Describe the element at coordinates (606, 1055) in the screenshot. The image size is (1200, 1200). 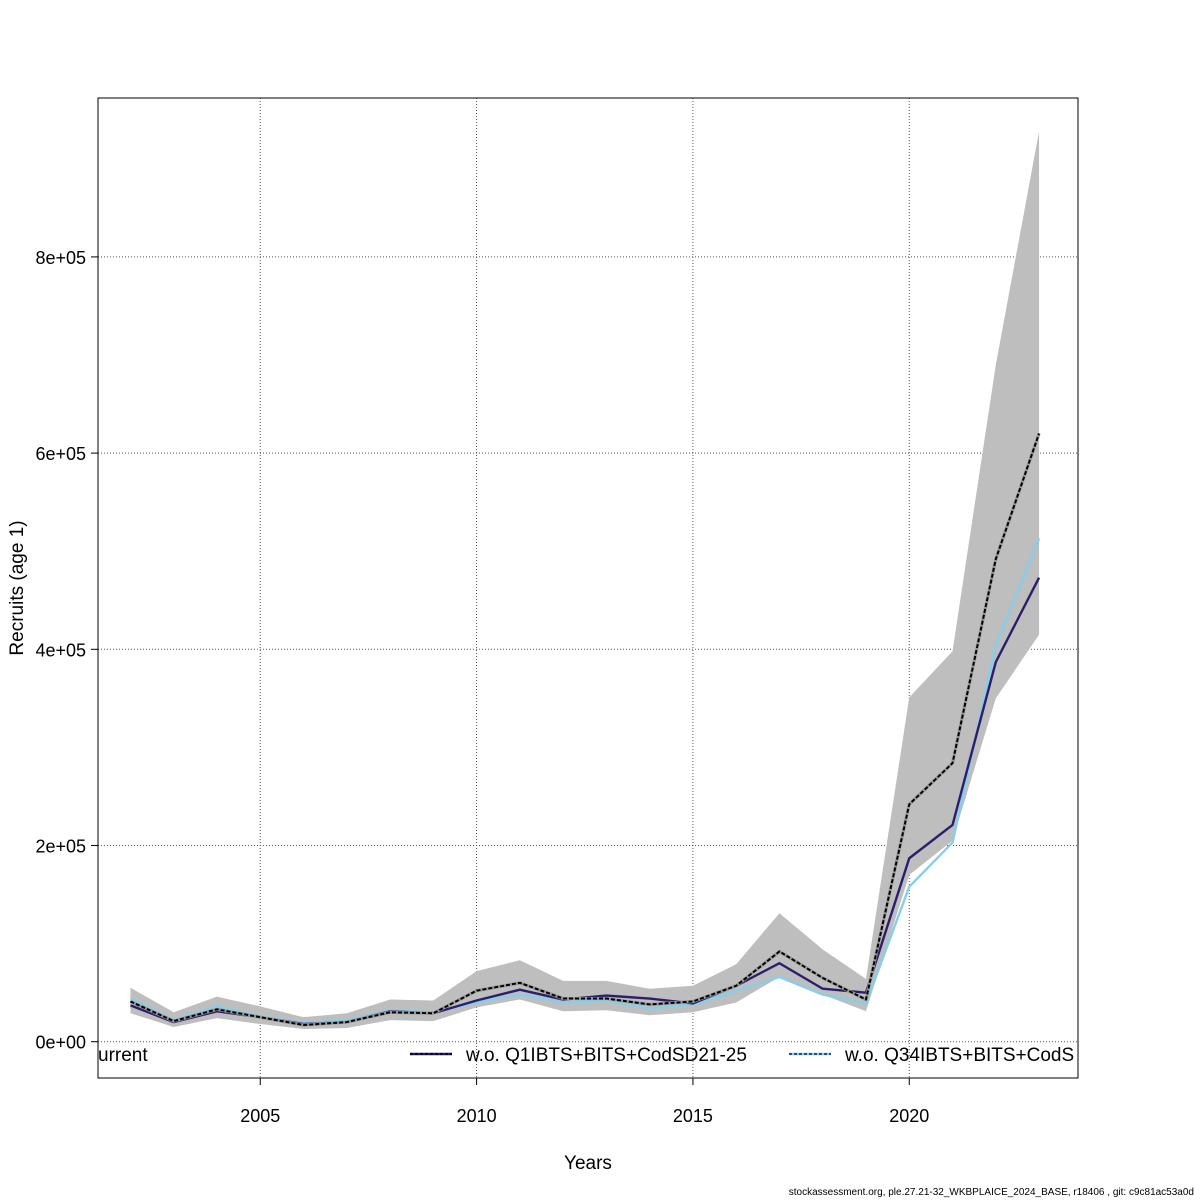
I see `legend-label-q1: w.o. Q1IBTS+BITS+CodSD21-25` at that location.